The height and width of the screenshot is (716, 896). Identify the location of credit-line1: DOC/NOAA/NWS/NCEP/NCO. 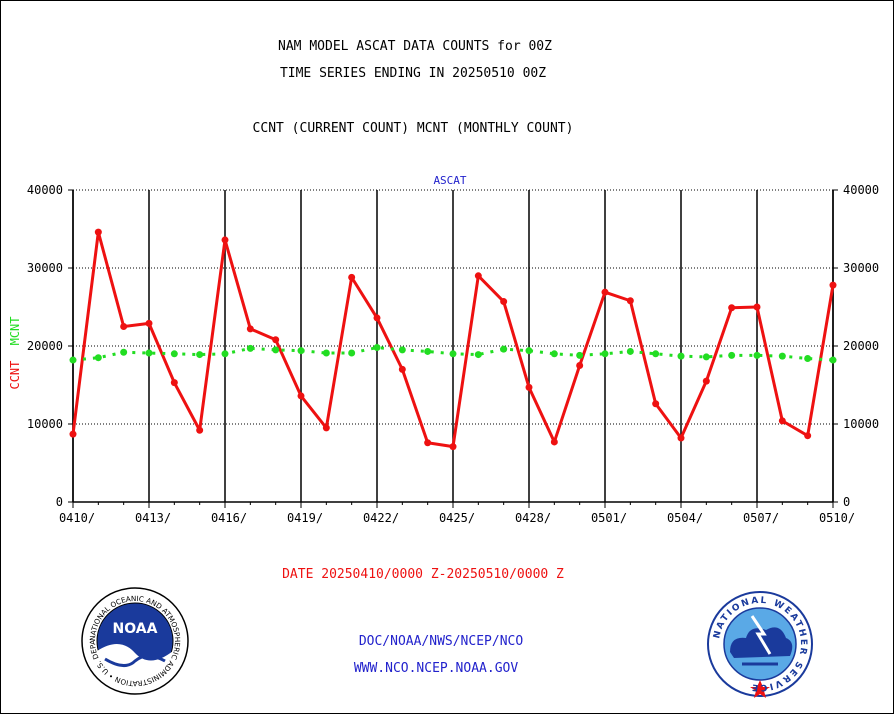
(441, 641).